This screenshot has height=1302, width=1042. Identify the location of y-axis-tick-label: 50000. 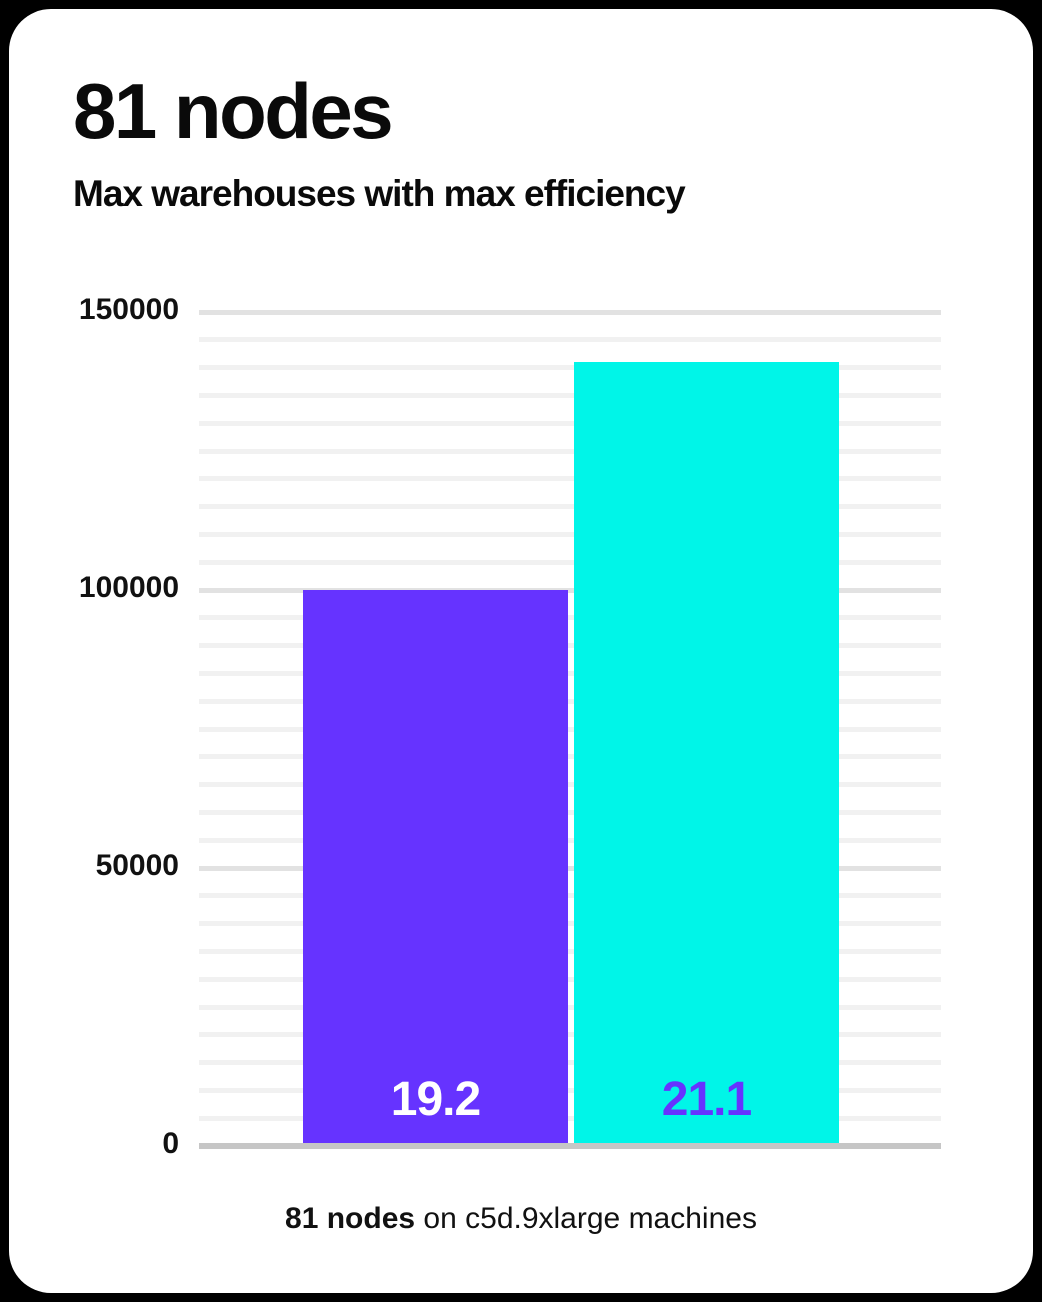
(137, 865).